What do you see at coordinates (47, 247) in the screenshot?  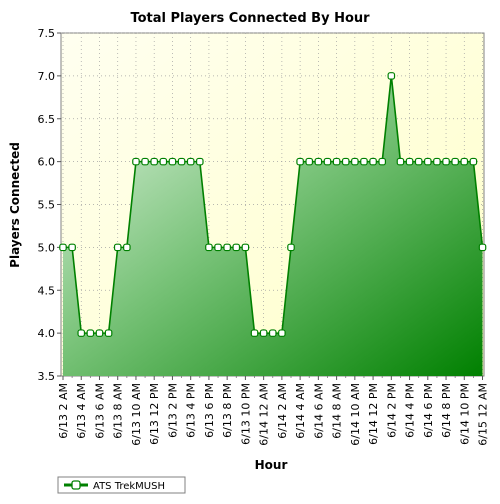 I see `y-tick-label: 5.0` at bounding box center [47, 247].